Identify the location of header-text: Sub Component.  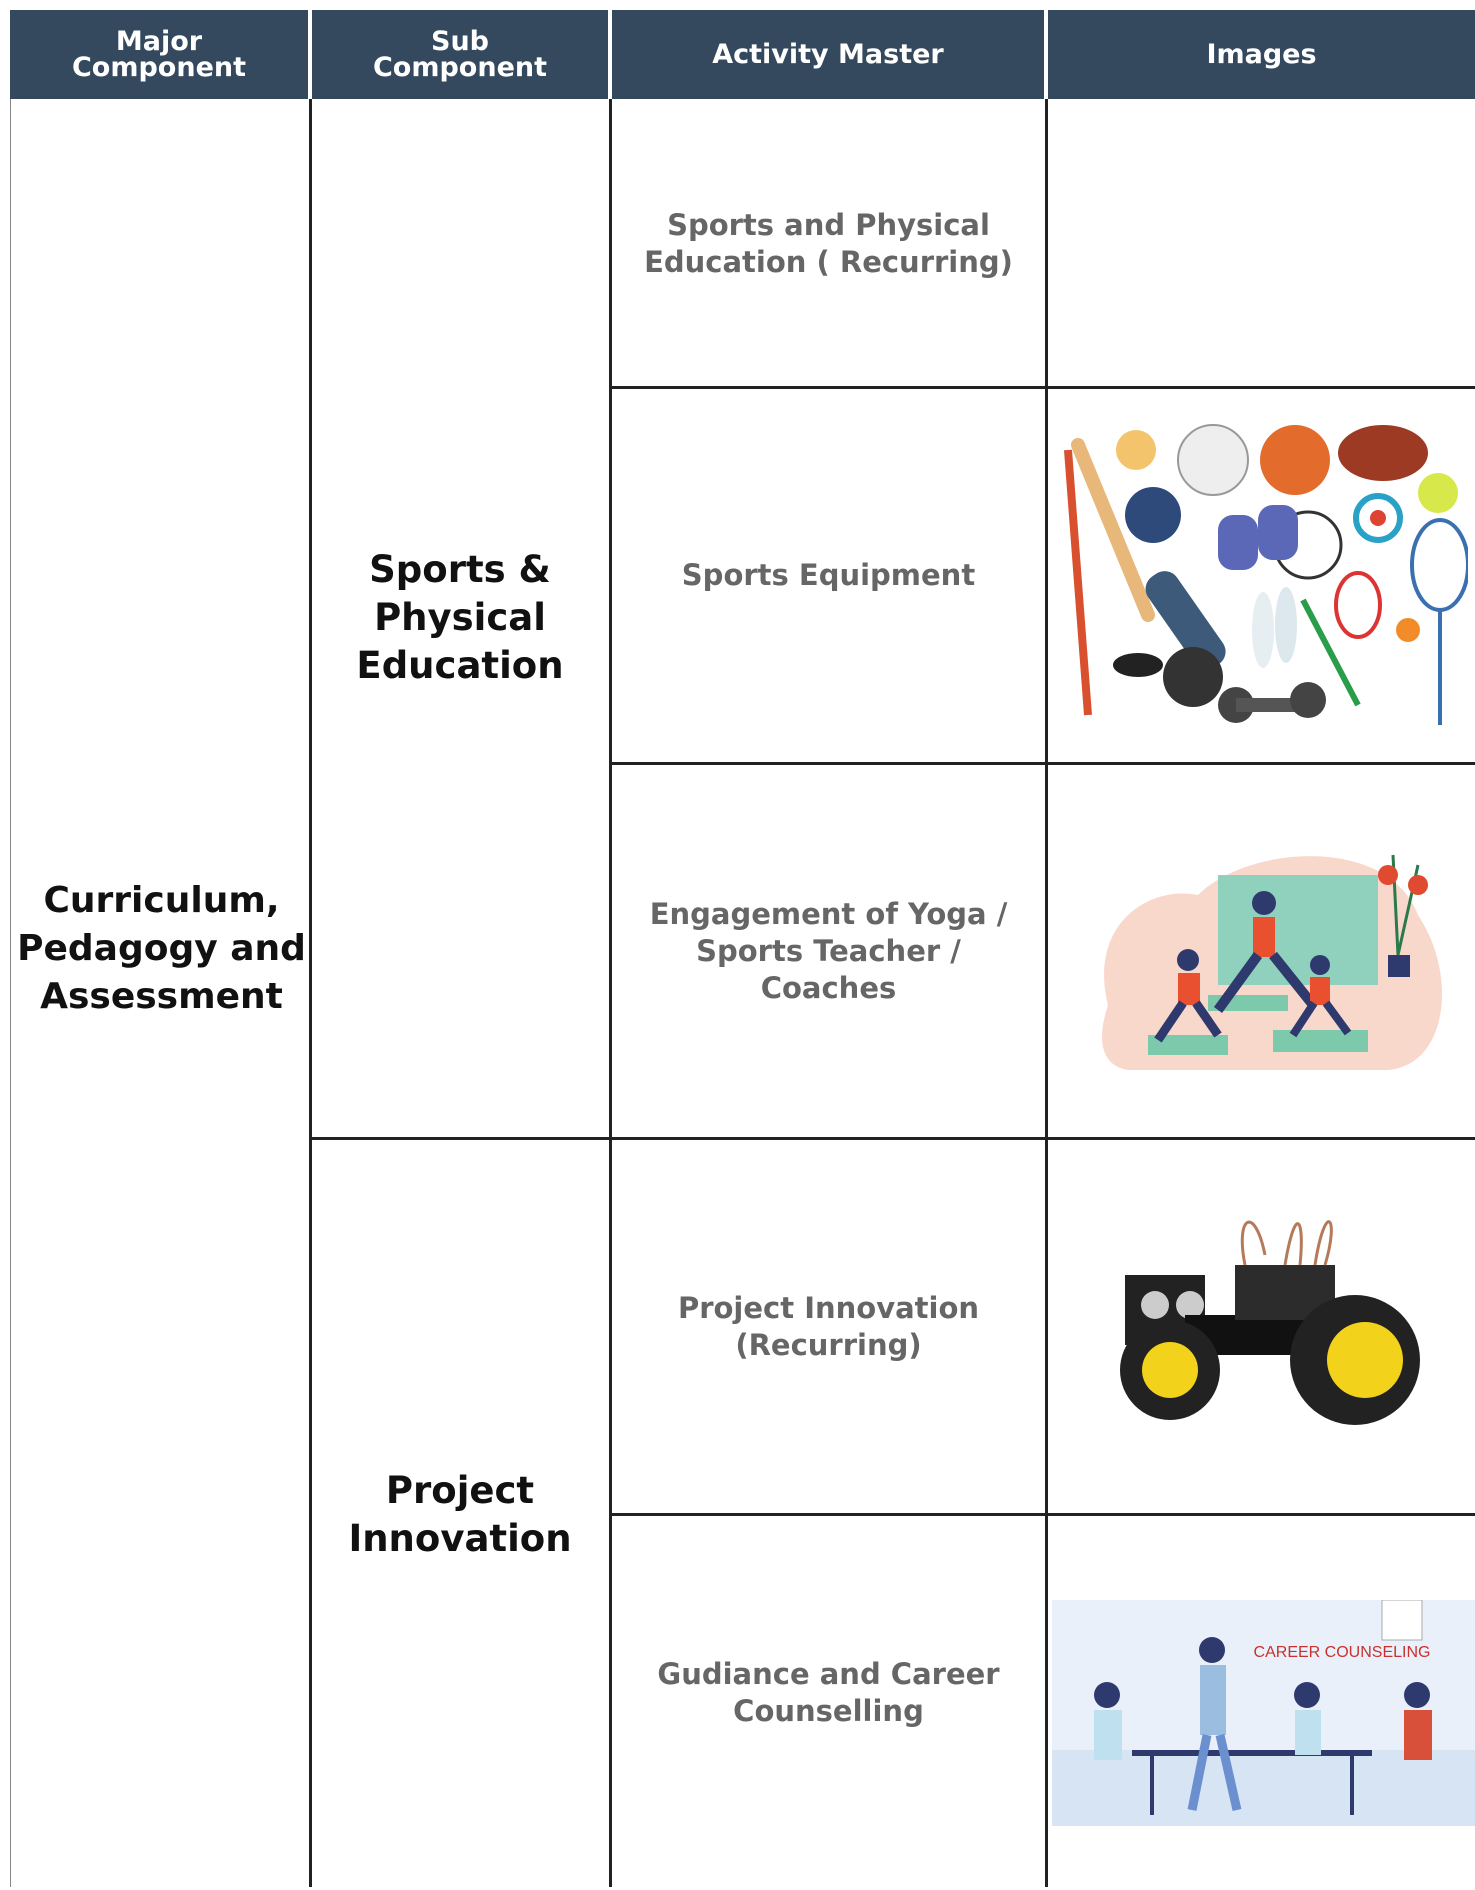
(460, 54).